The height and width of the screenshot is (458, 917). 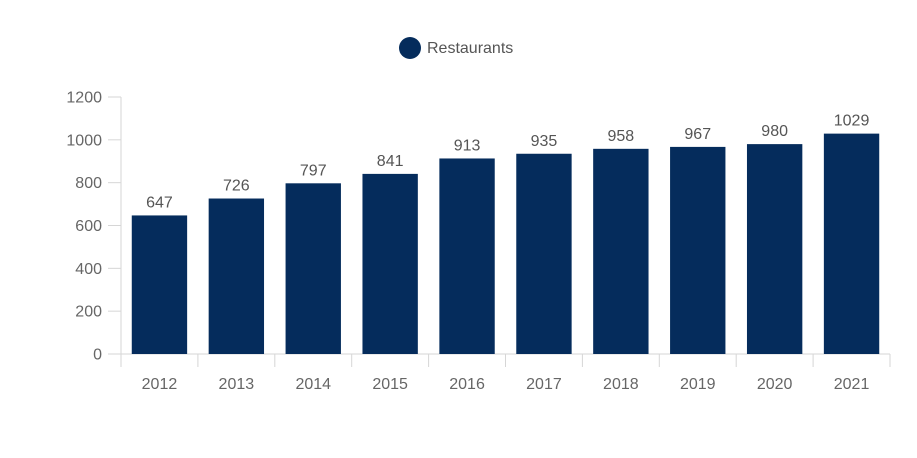 What do you see at coordinates (390, 384) in the screenshot?
I see `x-tick-label: 2015` at bounding box center [390, 384].